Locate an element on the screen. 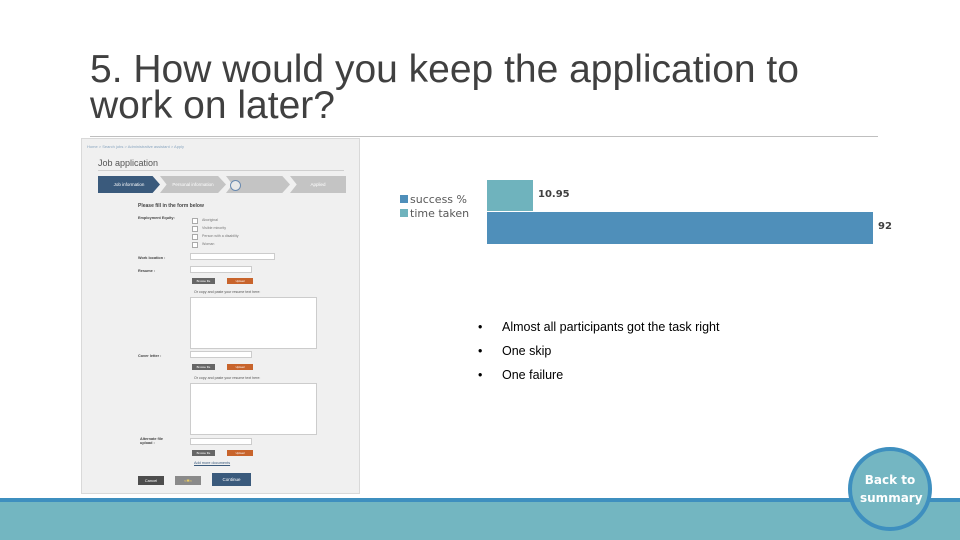 The width and height of the screenshot is (960, 540). legend-swatch-success is located at coordinates (404, 199).